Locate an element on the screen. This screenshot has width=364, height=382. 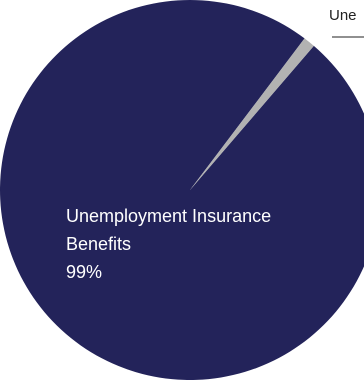
callout-label: Une is located at coordinates (343, 15).